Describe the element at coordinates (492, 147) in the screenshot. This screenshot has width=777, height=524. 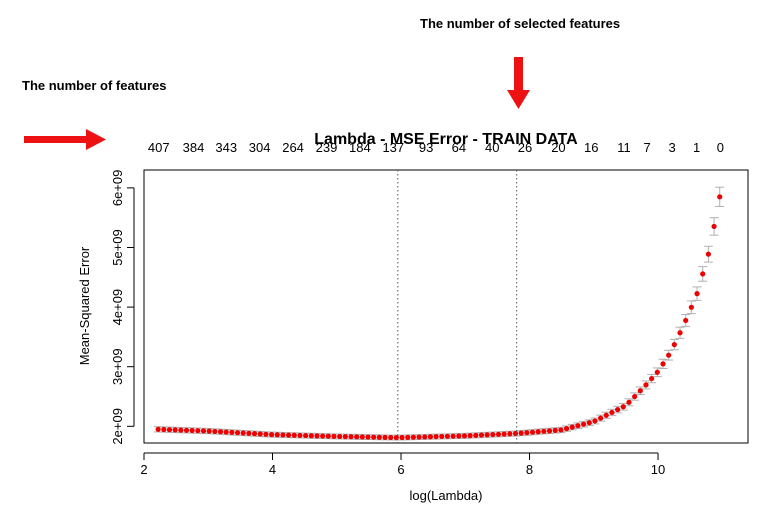
I see `top-axis-label: 40` at that location.